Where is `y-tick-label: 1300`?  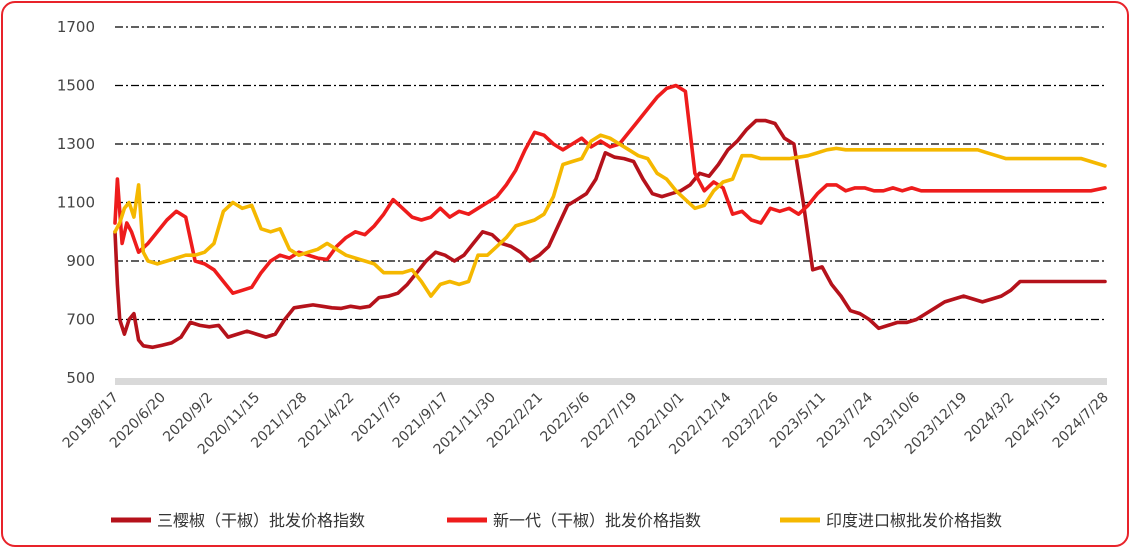
y-tick-label: 1300 is located at coordinates (76, 144).